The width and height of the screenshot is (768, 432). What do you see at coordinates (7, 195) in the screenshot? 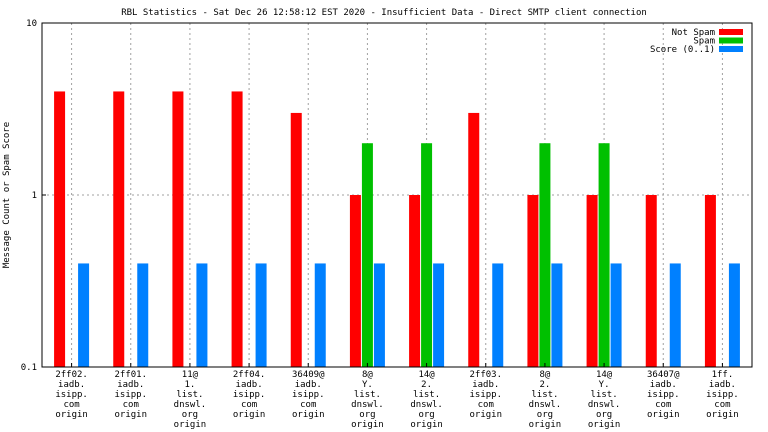
I see `y-axis-label: Message Count or Spam Score` at bounding box center [7, 195].